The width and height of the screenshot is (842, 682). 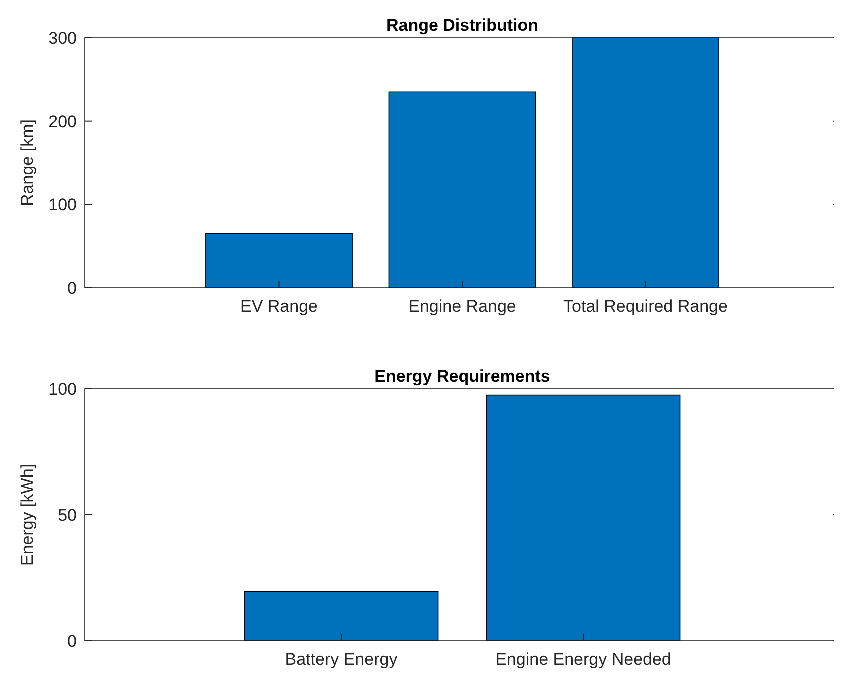 I want to click on x-tick-label: Engine Energy Needed, so click(x=584, y=659).